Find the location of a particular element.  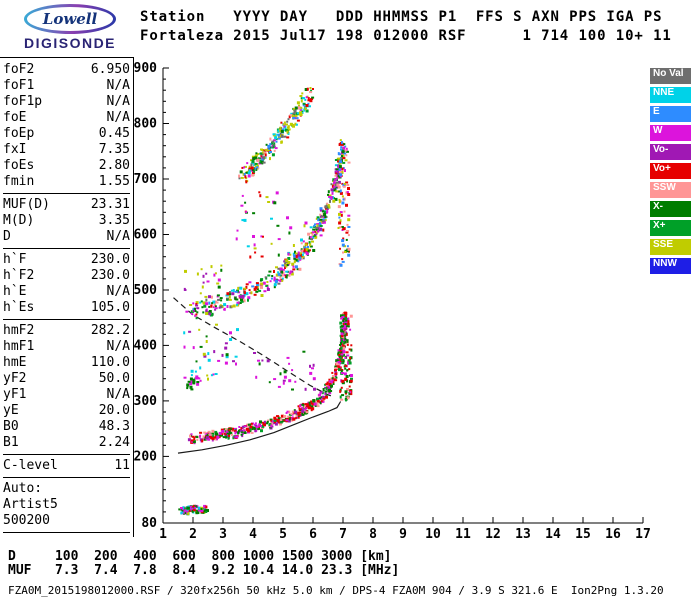

param-value: 48.3 is located at coordinates (114, 426).